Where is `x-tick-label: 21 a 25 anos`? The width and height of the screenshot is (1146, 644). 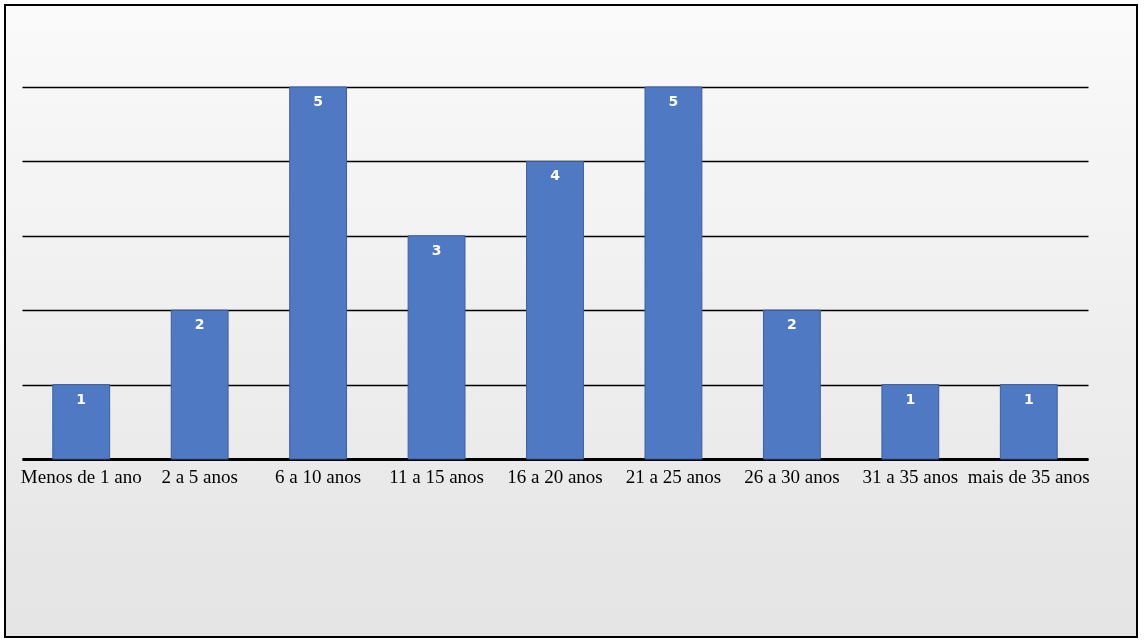 x-tick-label: 21 a 25 anos is located at coordinates (673, 476).